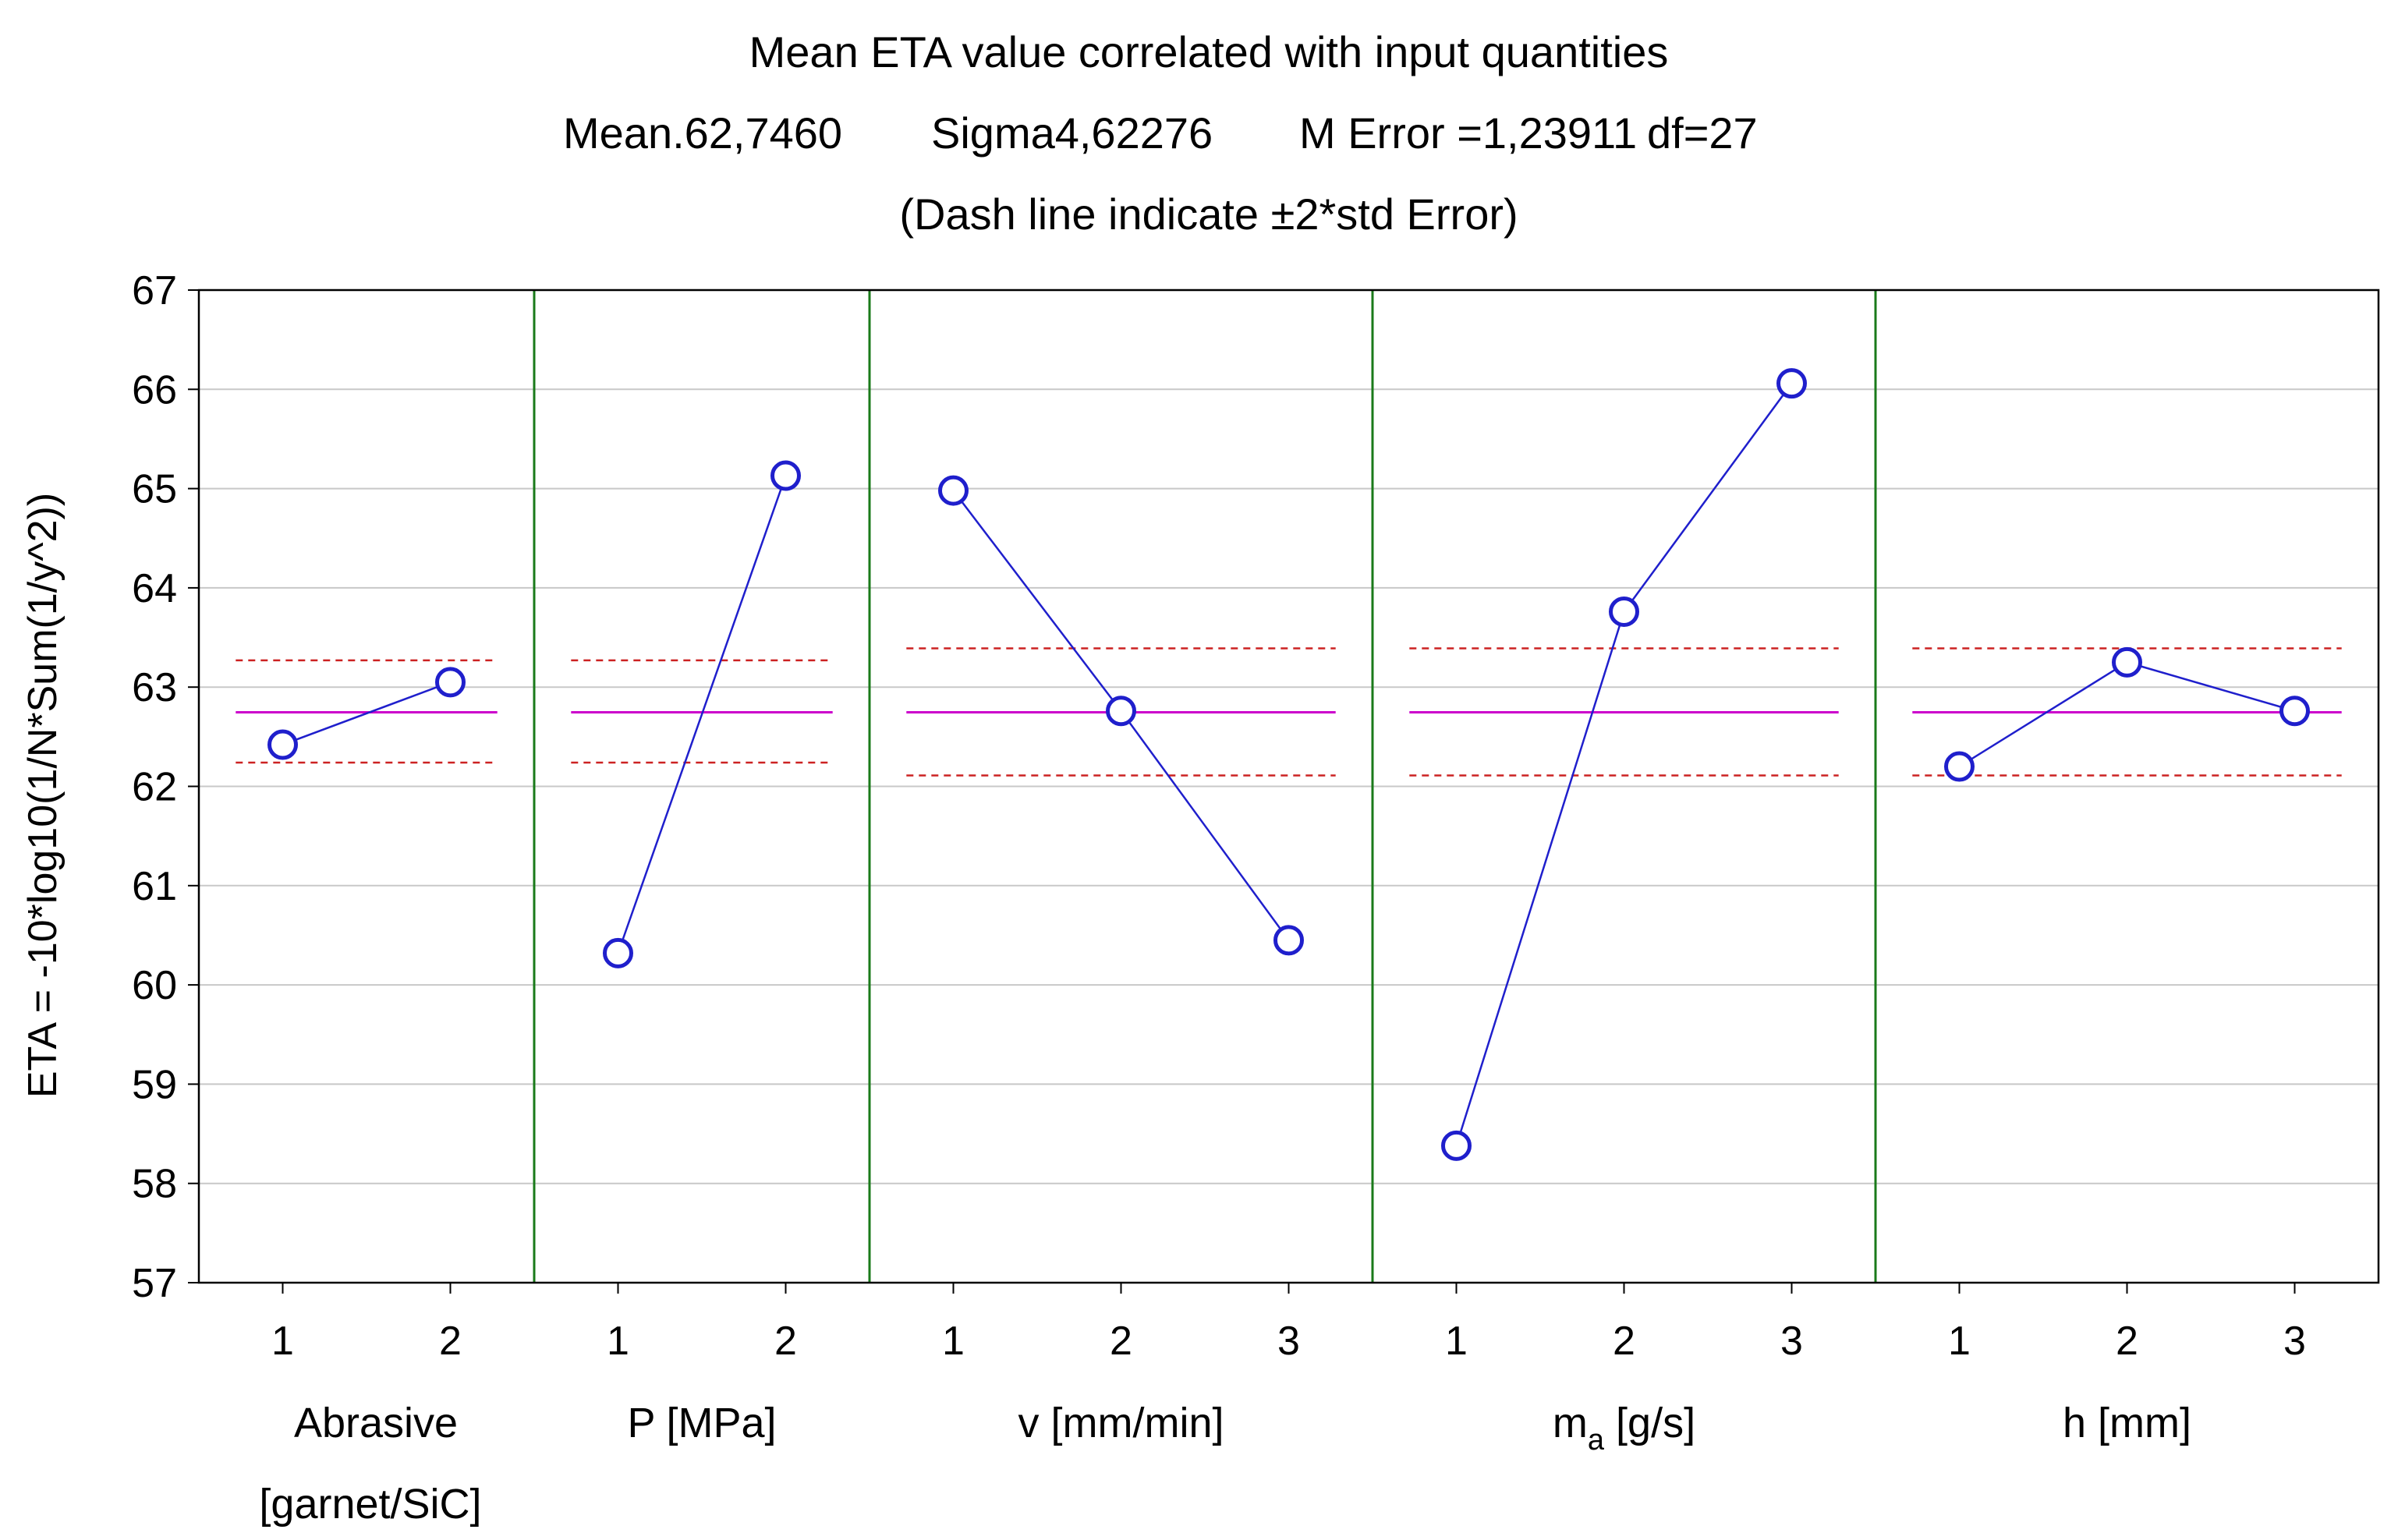  What do you see at coordinates (1468, 133) in the screenshot?
I see `stat-m-error: M Error =1,23911` at bounding box center [1468, 133].